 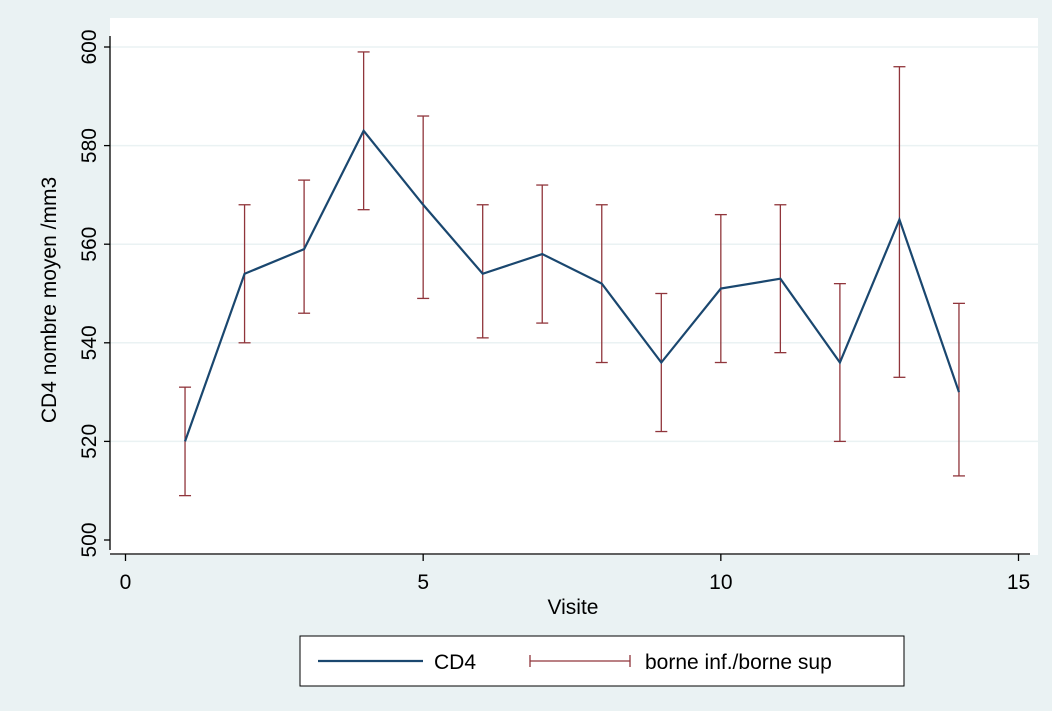 I want to click on x-tick-label-0: 0, so click(x=126, y=582).